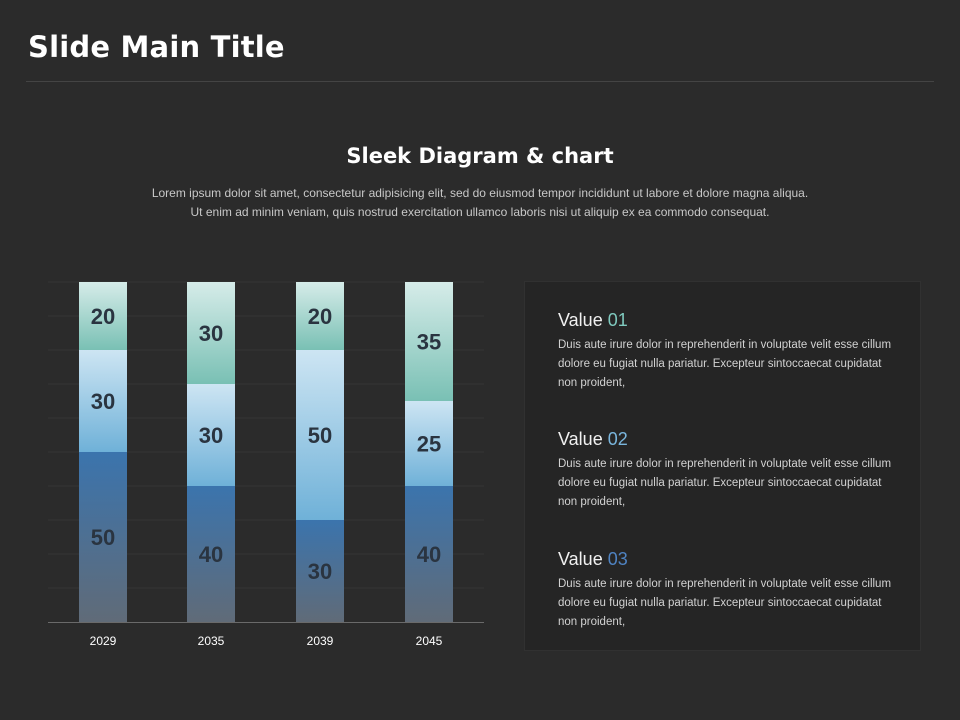 The width and height of the screenshot is (960, 720). I want to click on value-number: 02, so click(617, 439).